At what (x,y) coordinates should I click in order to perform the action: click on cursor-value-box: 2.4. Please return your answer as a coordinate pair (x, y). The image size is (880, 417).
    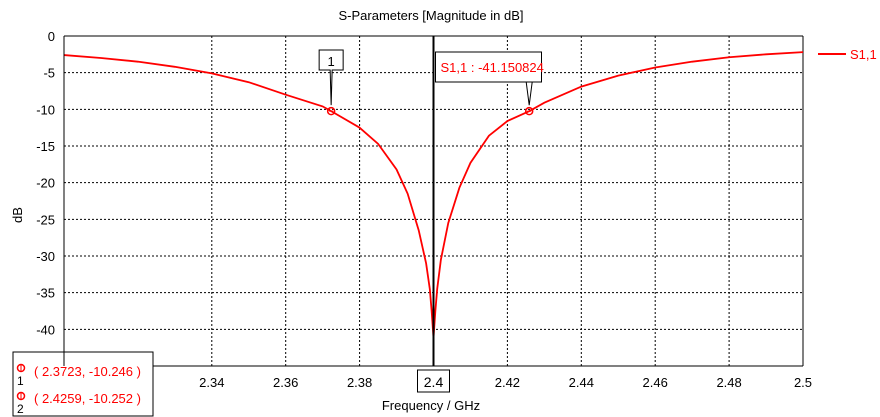
    Looking at the image, I should click on (433, 381).